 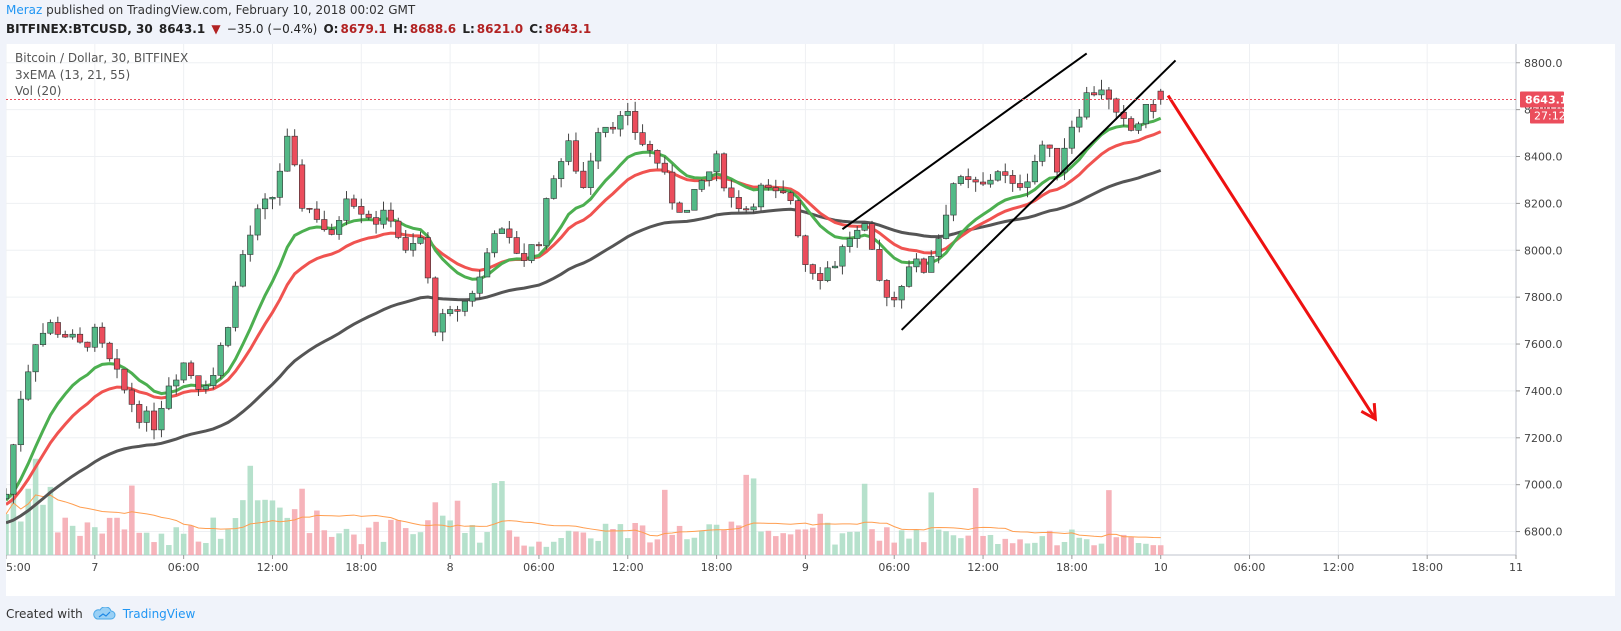 I want to click on tradingview-link: TradingView, so click(x=159, y=614).